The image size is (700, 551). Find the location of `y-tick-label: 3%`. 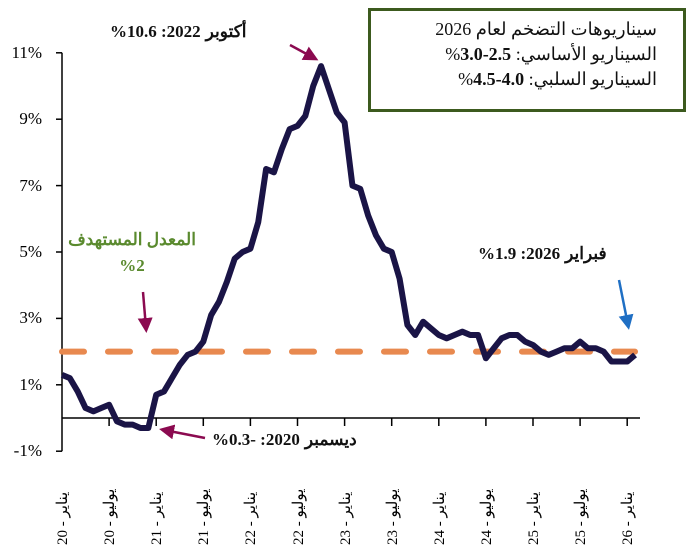

y-tick-label: 3% is located at coordinates (30, 318).